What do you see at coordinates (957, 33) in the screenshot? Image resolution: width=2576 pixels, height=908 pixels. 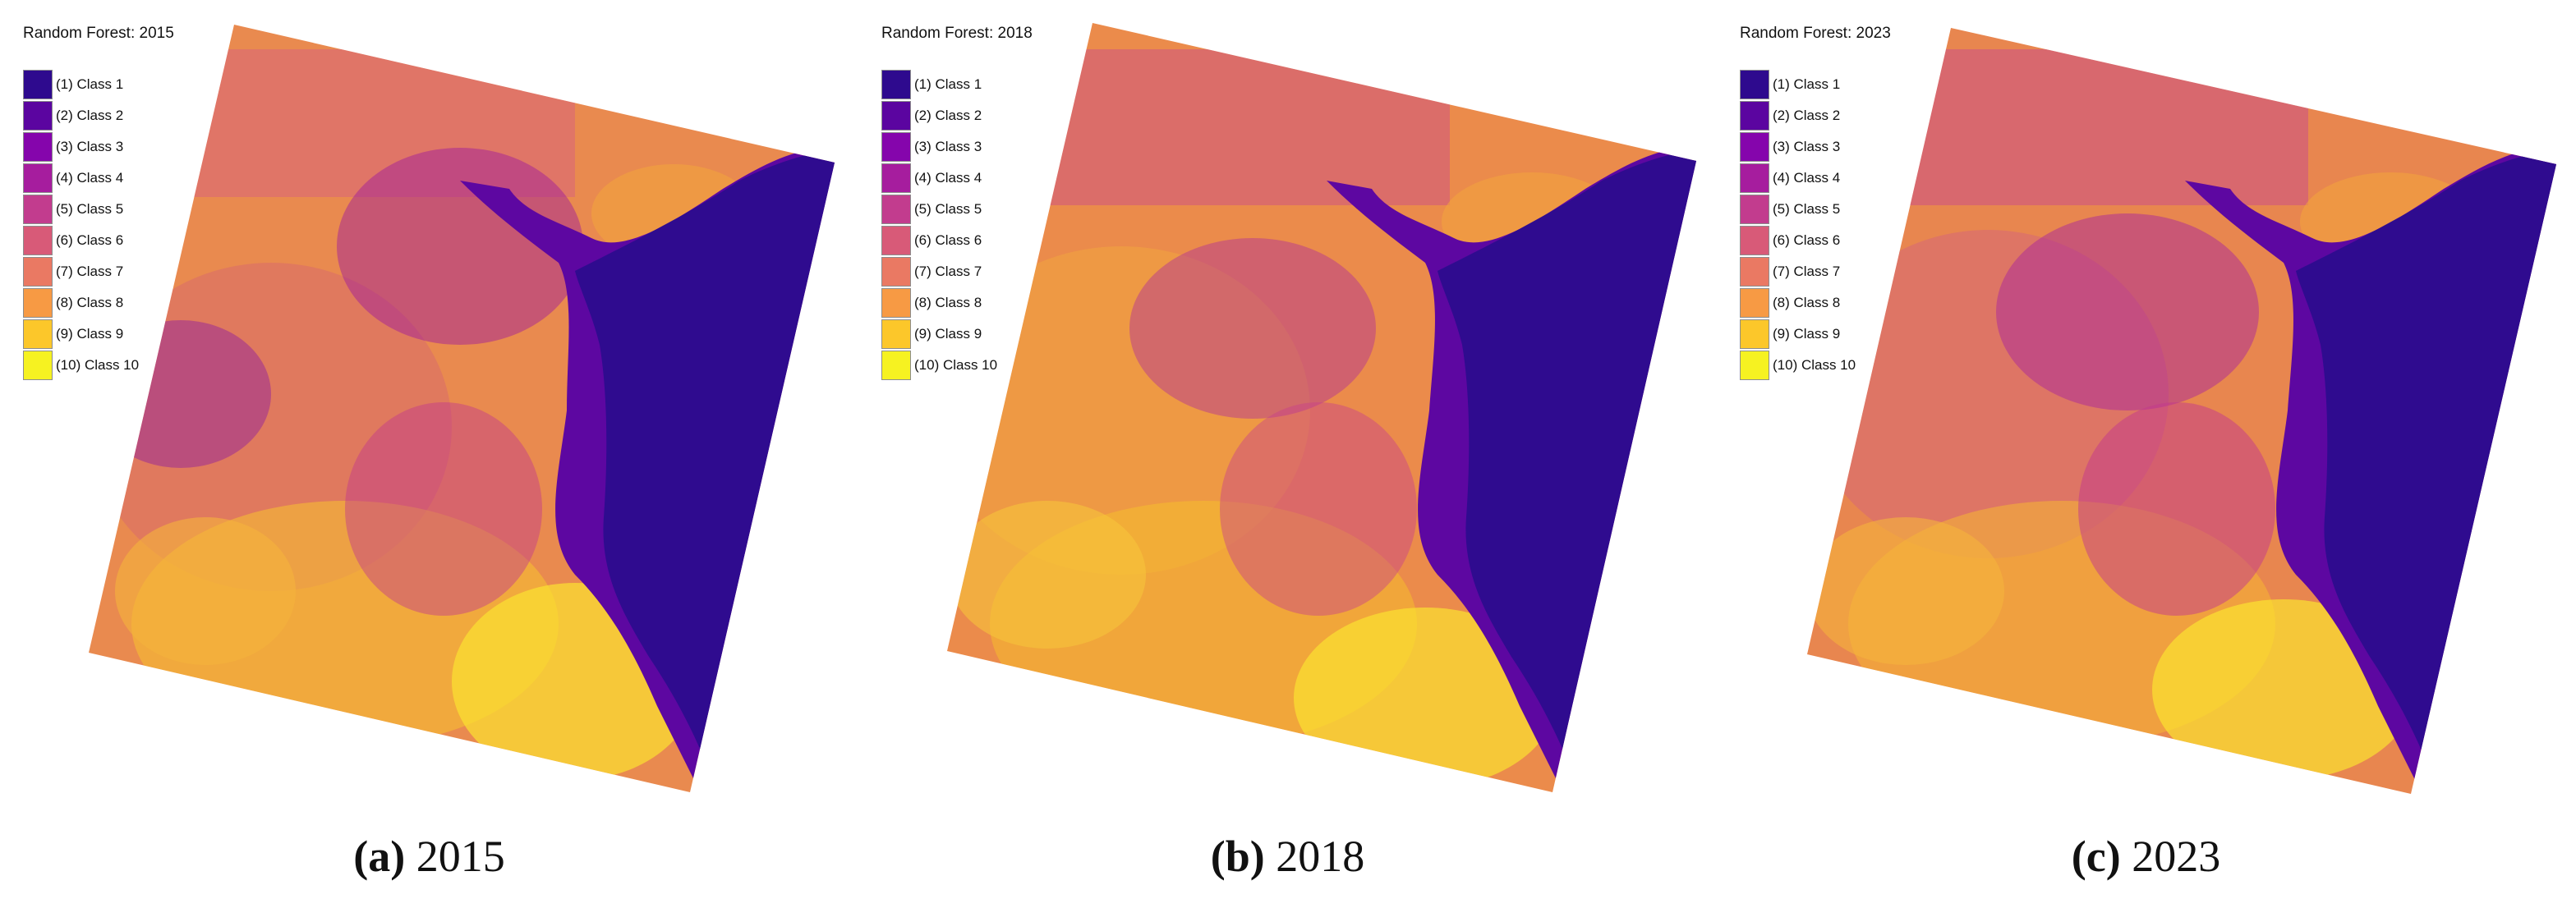 I see `map-title: Random Forest: 2018` at bounding box center [957, 33].